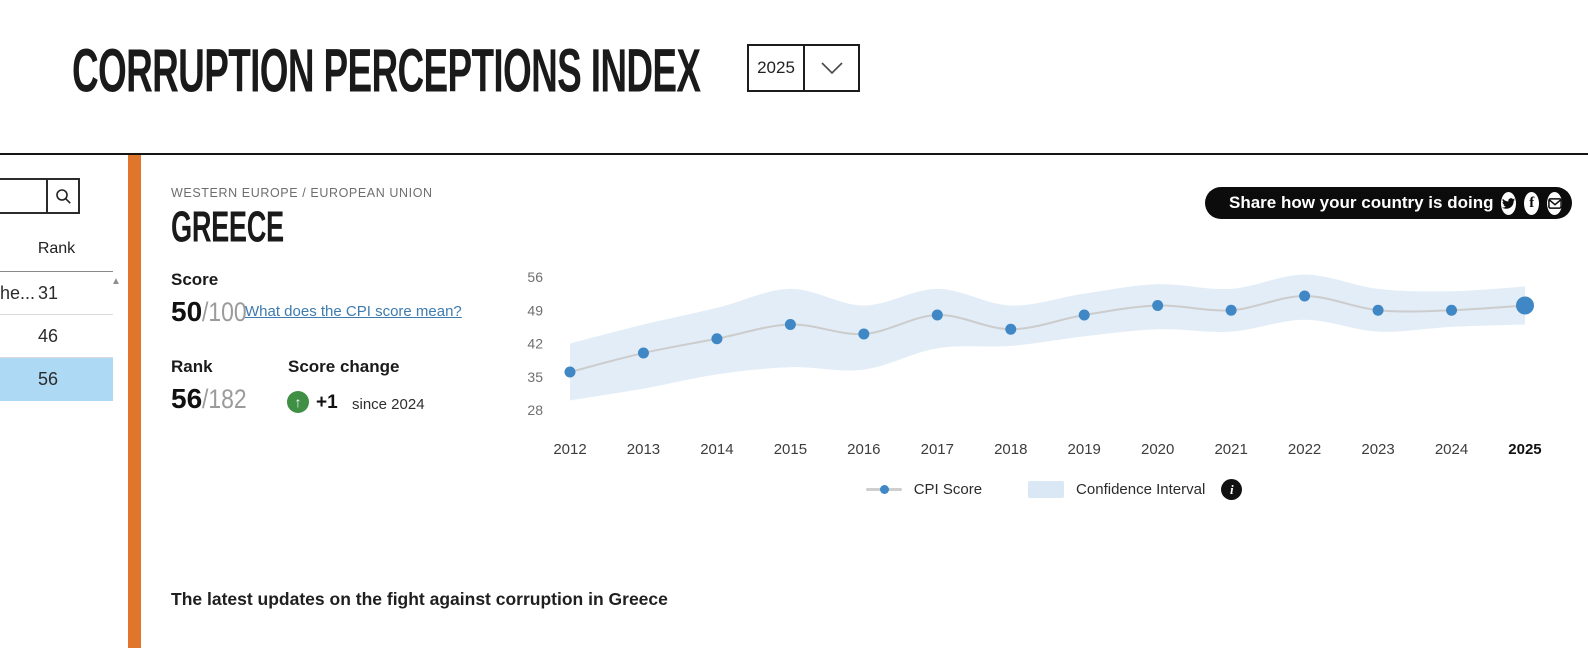 This screenshot has width=1588, height=648. I want to click on x-tick-label-2016: 2016, so click(863, 449).